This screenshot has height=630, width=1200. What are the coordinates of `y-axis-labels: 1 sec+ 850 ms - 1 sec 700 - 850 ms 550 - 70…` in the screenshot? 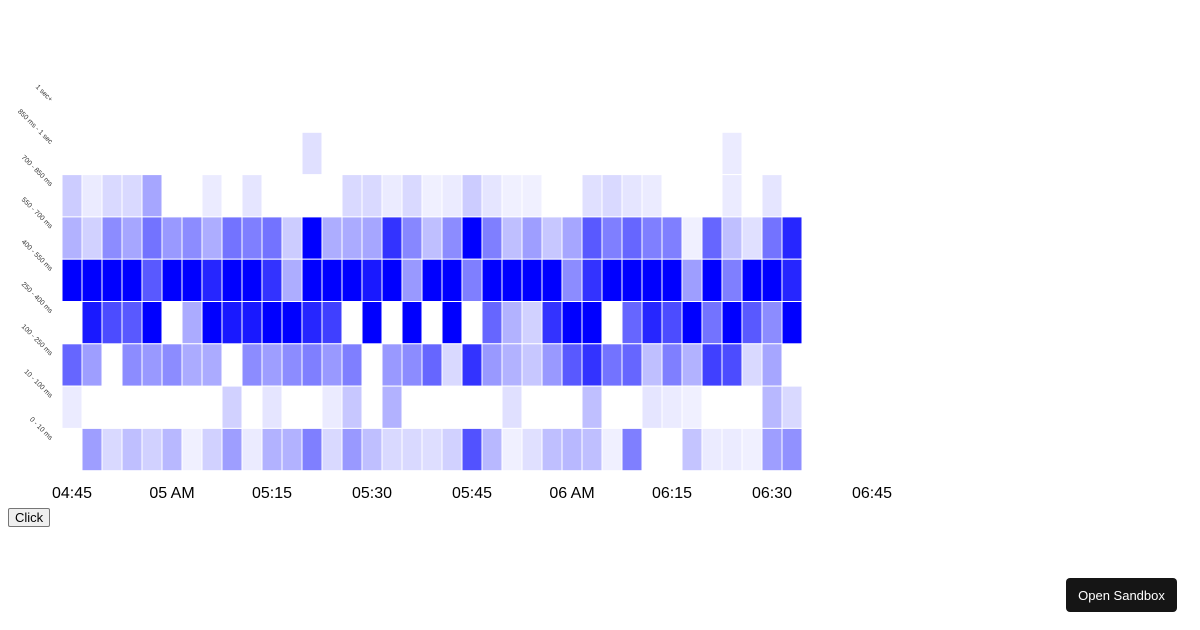 It's located at (35, 263).